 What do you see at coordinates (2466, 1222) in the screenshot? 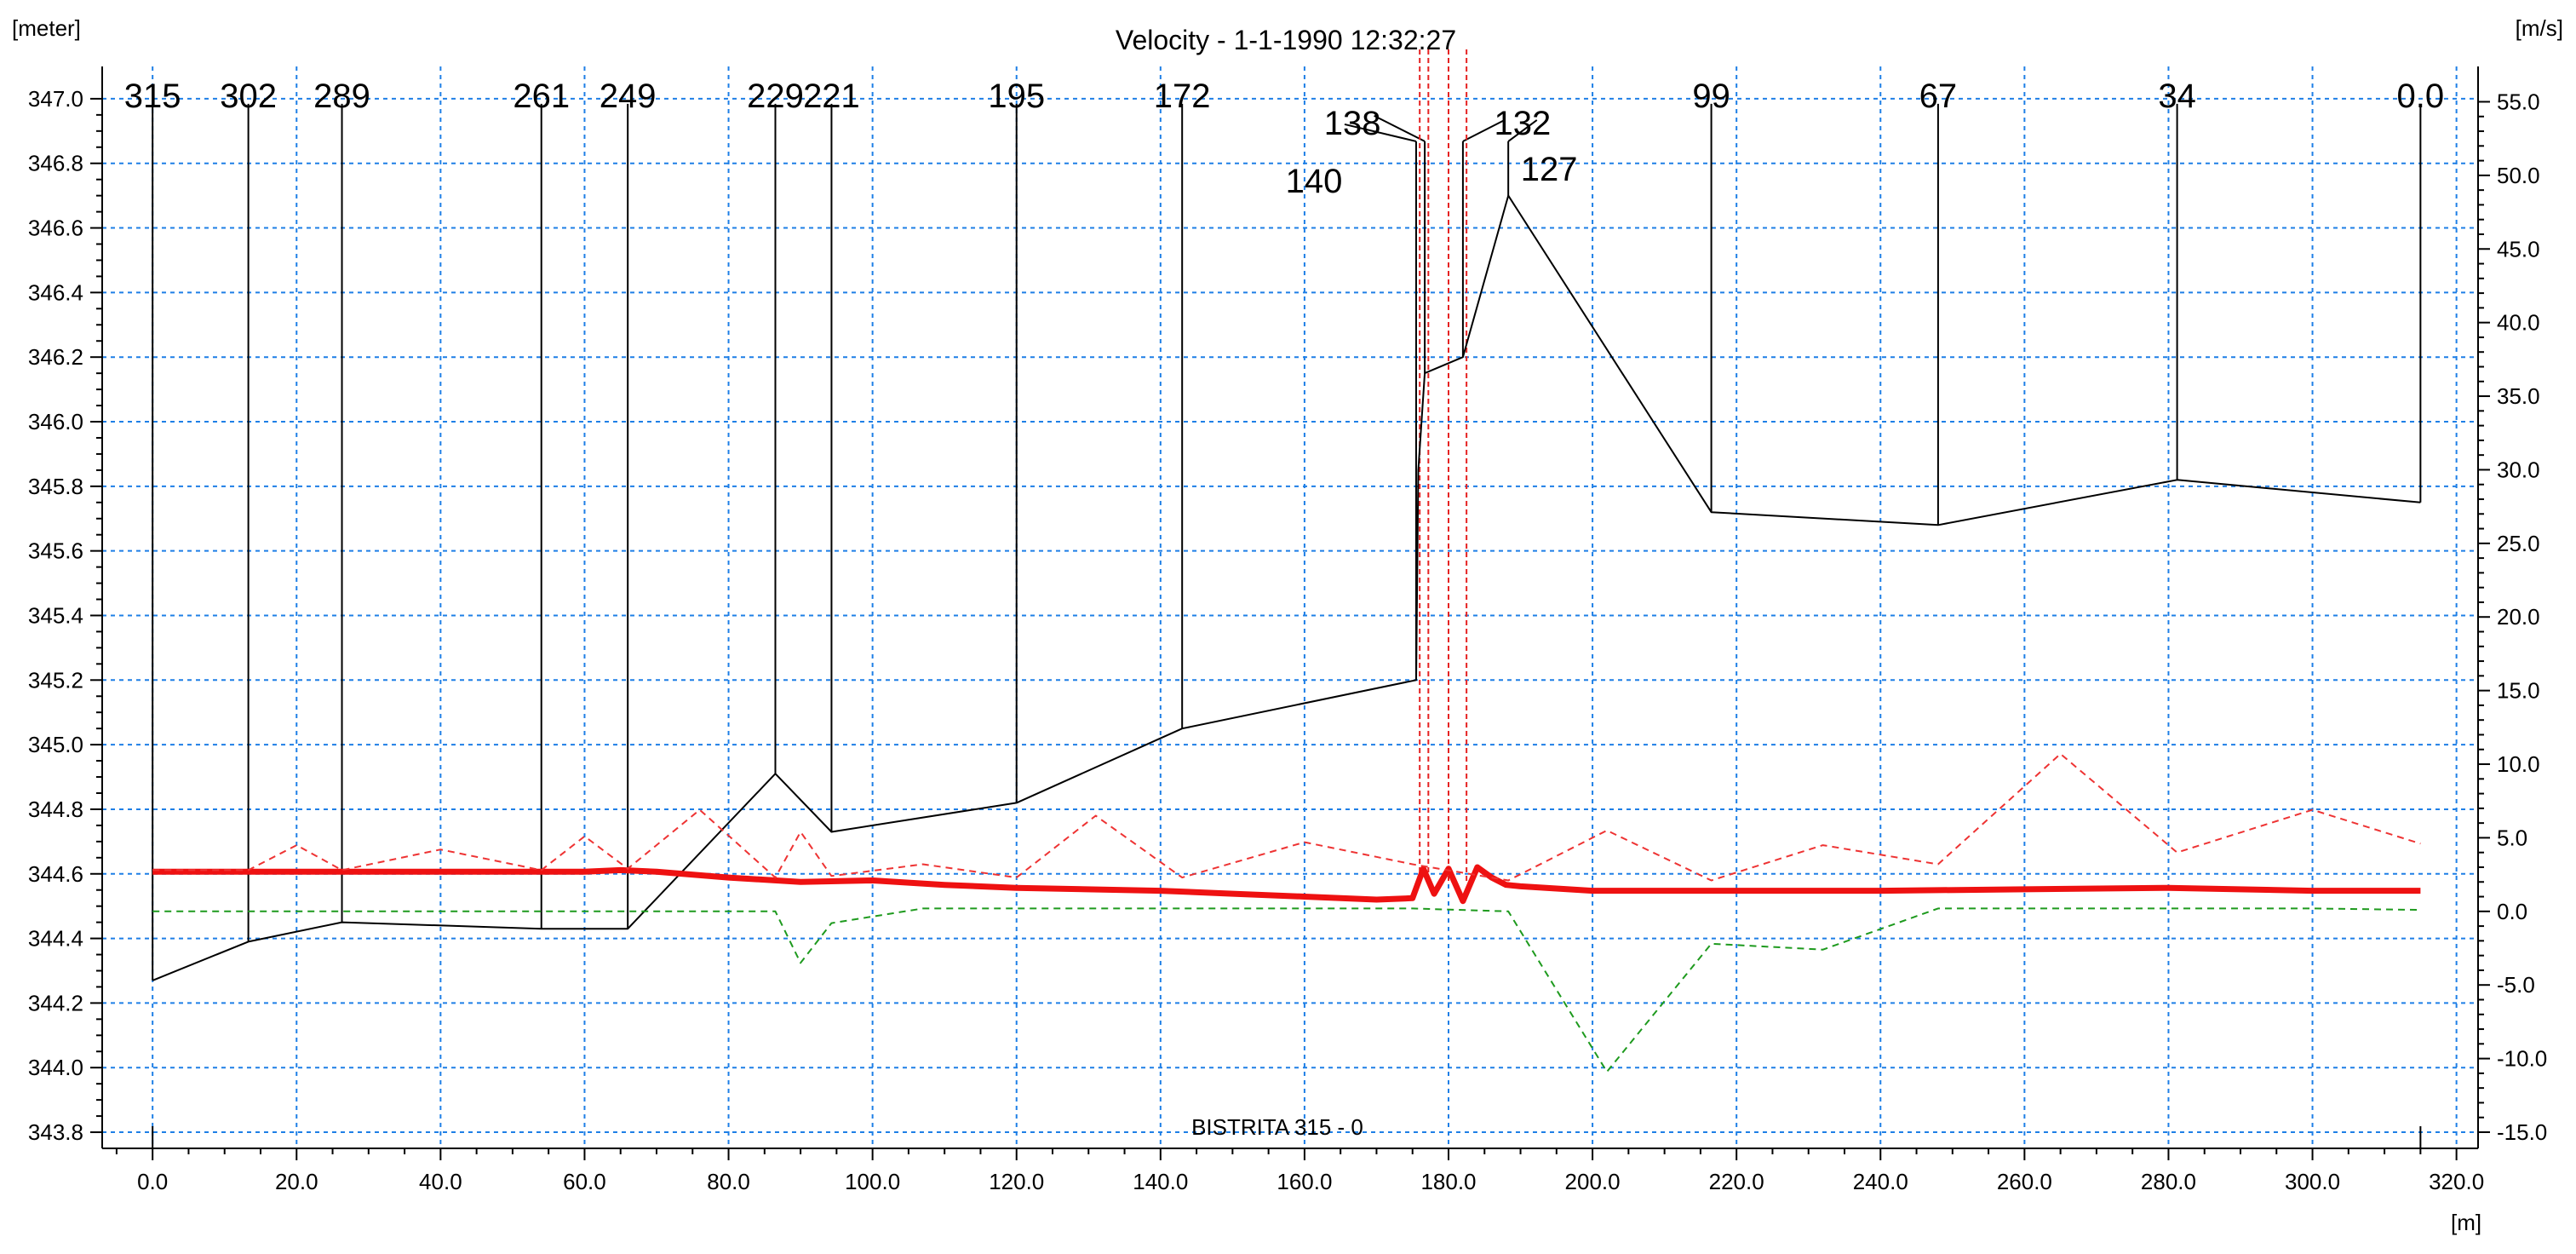
I see `x-axis-unit: [m]` at bounding box center [2466, 1222].